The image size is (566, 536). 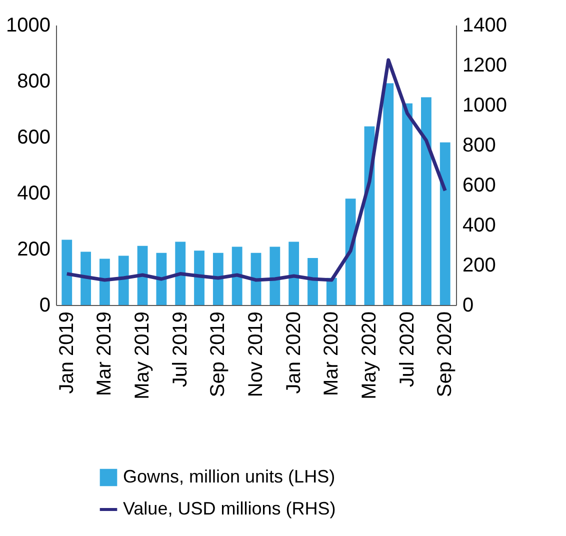 I want to click on y2-tick-label: 200, so click(x=479, y=265).